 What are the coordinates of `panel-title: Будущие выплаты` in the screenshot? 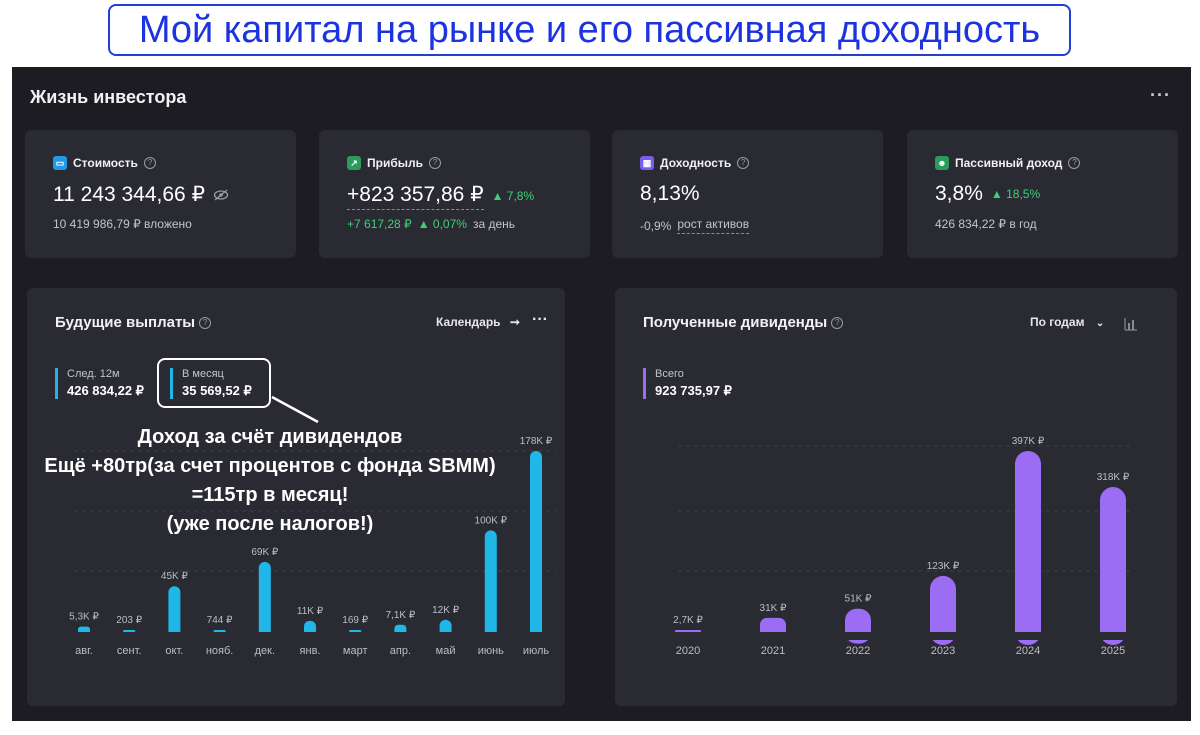 It's located at (125, 322).